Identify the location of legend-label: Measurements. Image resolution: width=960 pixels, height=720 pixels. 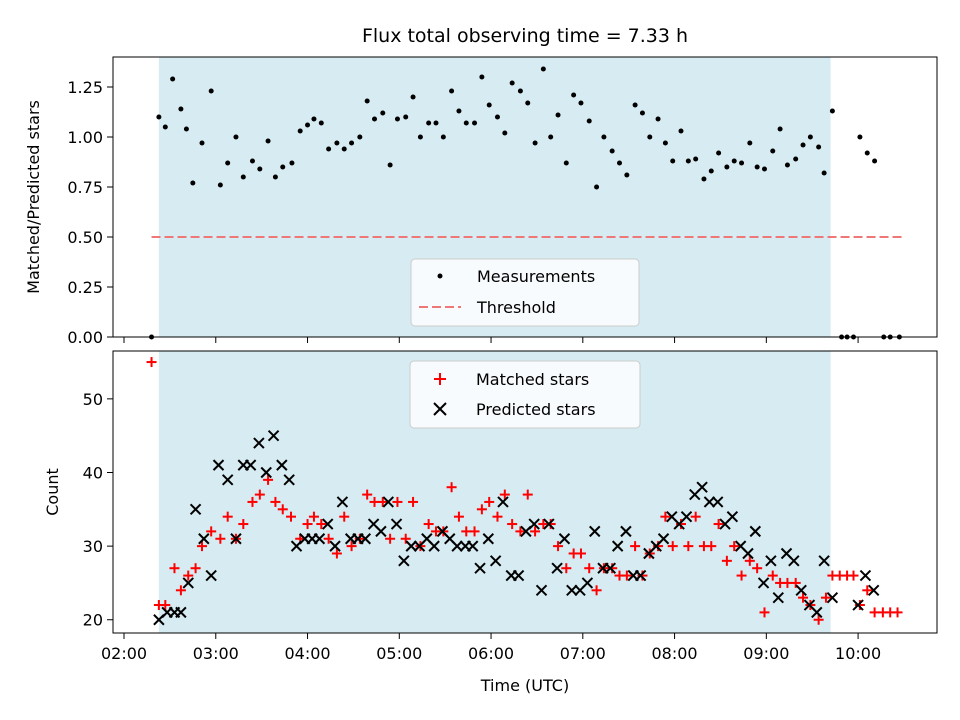
(536, 276).